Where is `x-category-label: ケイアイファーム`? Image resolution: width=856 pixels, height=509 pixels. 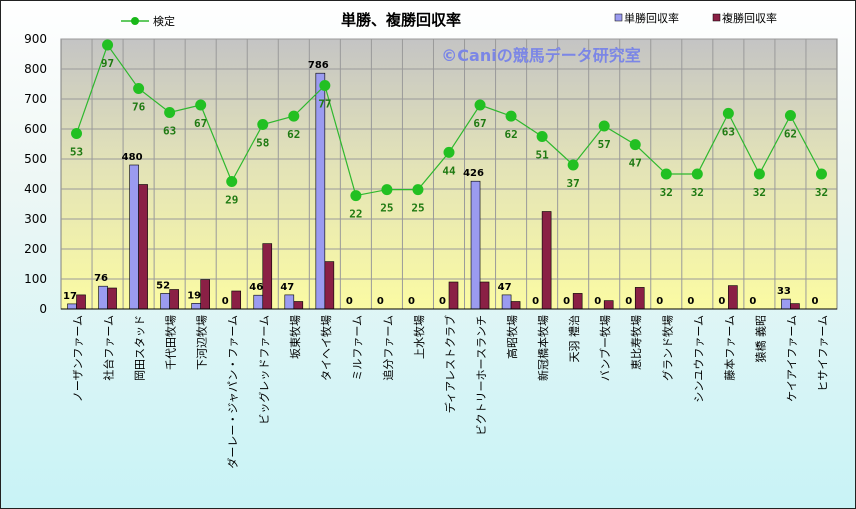 x-category-label: ケイアイファーム is located at coordinates (791, 358).